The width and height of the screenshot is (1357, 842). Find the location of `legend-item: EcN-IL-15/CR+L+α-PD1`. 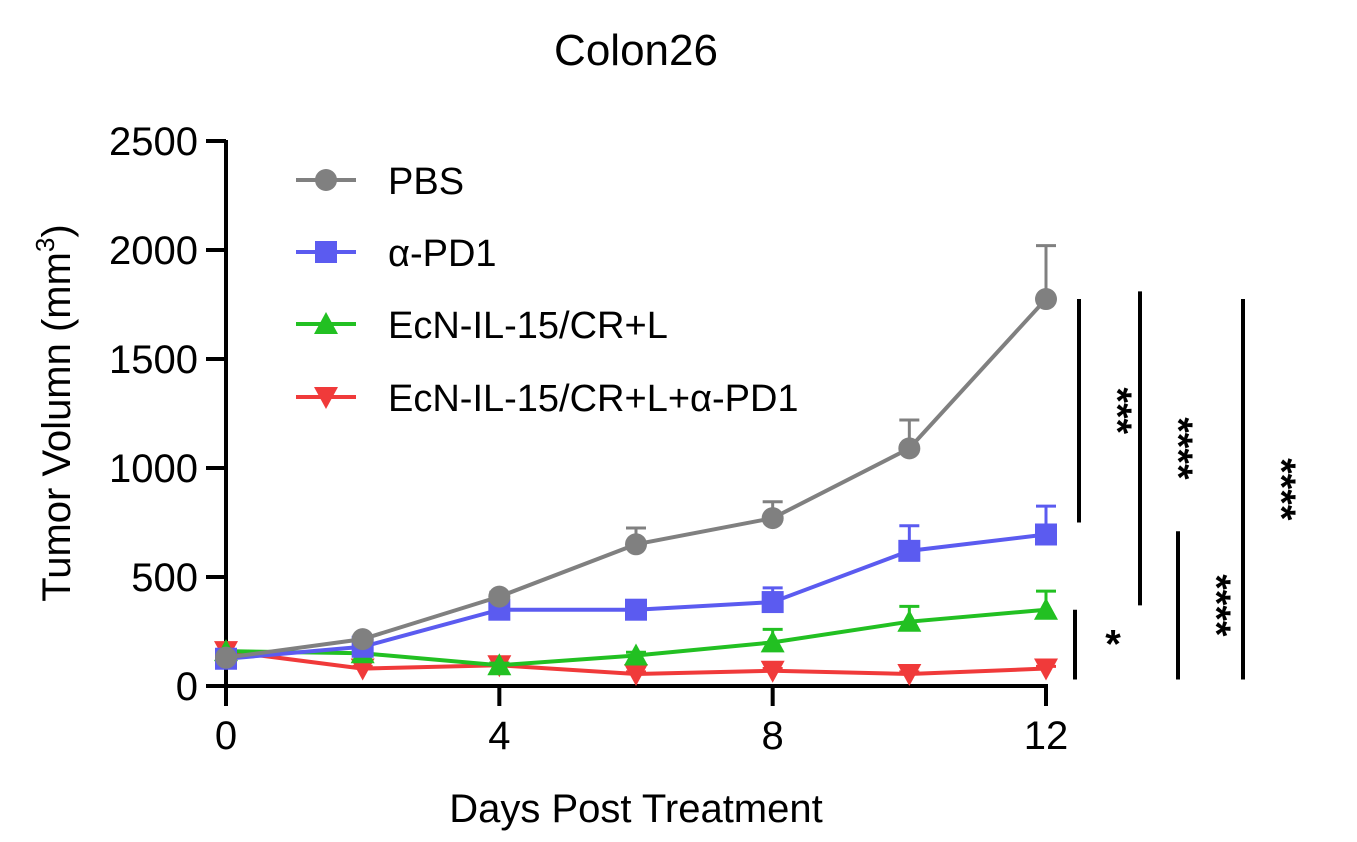

legend-item: EcN-IL-15/CR+L+α-PD1 is located at coordinates (547, 399).